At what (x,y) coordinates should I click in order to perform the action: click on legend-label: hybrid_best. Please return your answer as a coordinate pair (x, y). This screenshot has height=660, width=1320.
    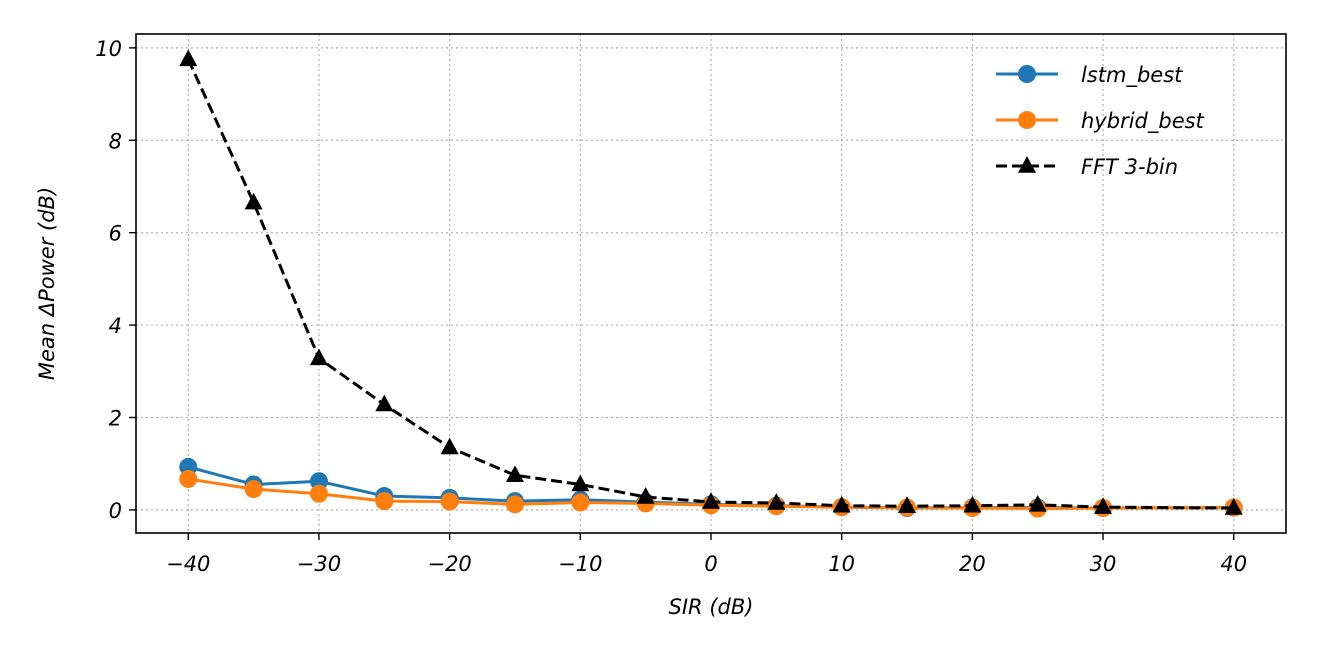
    Looking at the image, I should click on (1143, 121).